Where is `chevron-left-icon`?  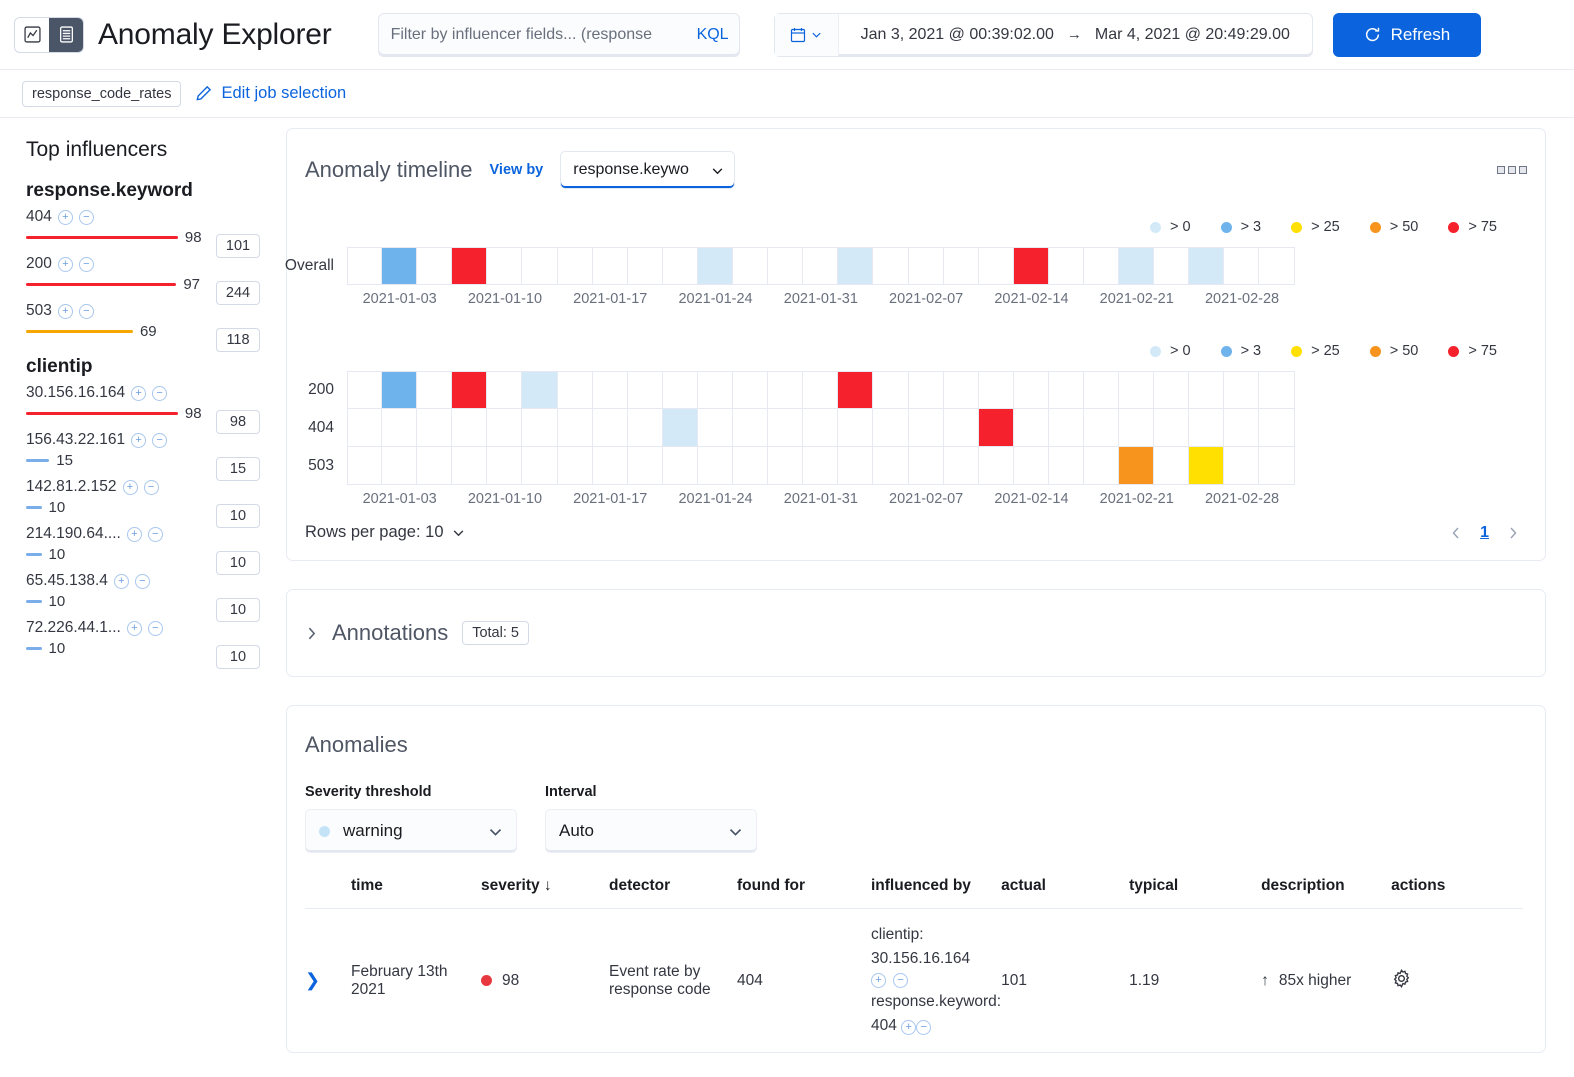 chevron-left-icon is located at coordinates (1456, 533).